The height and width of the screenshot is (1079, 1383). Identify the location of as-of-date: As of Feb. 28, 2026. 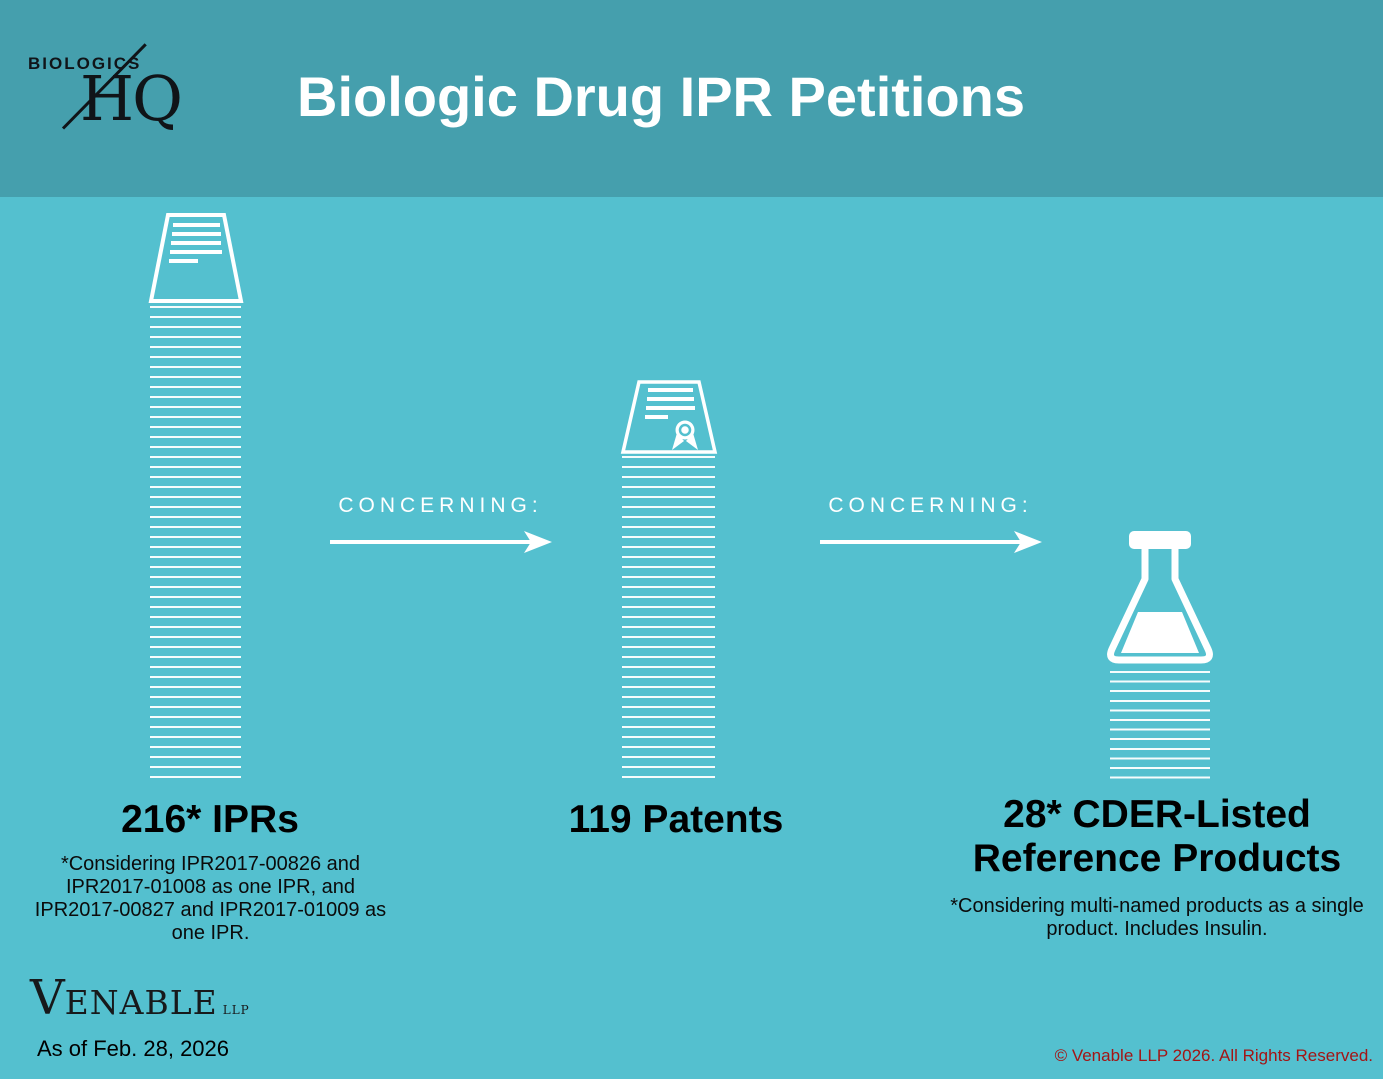
(133, 1048).